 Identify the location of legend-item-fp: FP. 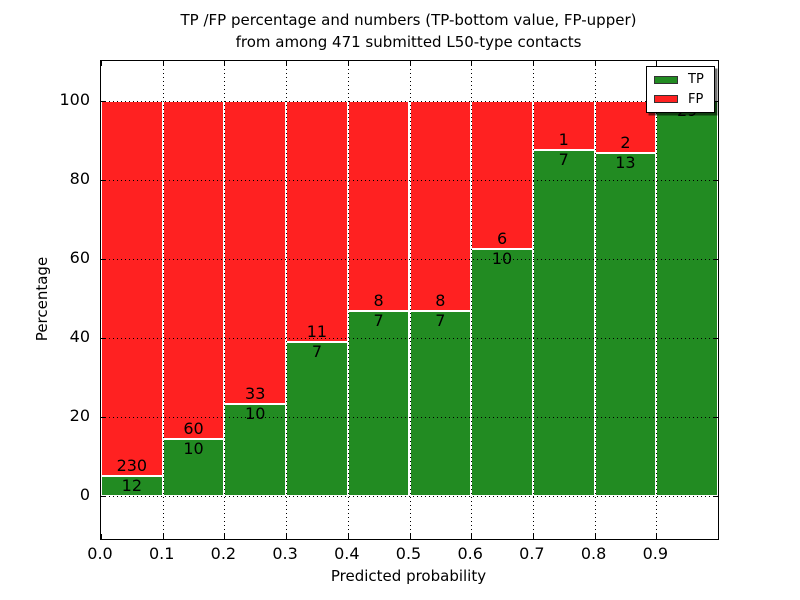
(680, 99).